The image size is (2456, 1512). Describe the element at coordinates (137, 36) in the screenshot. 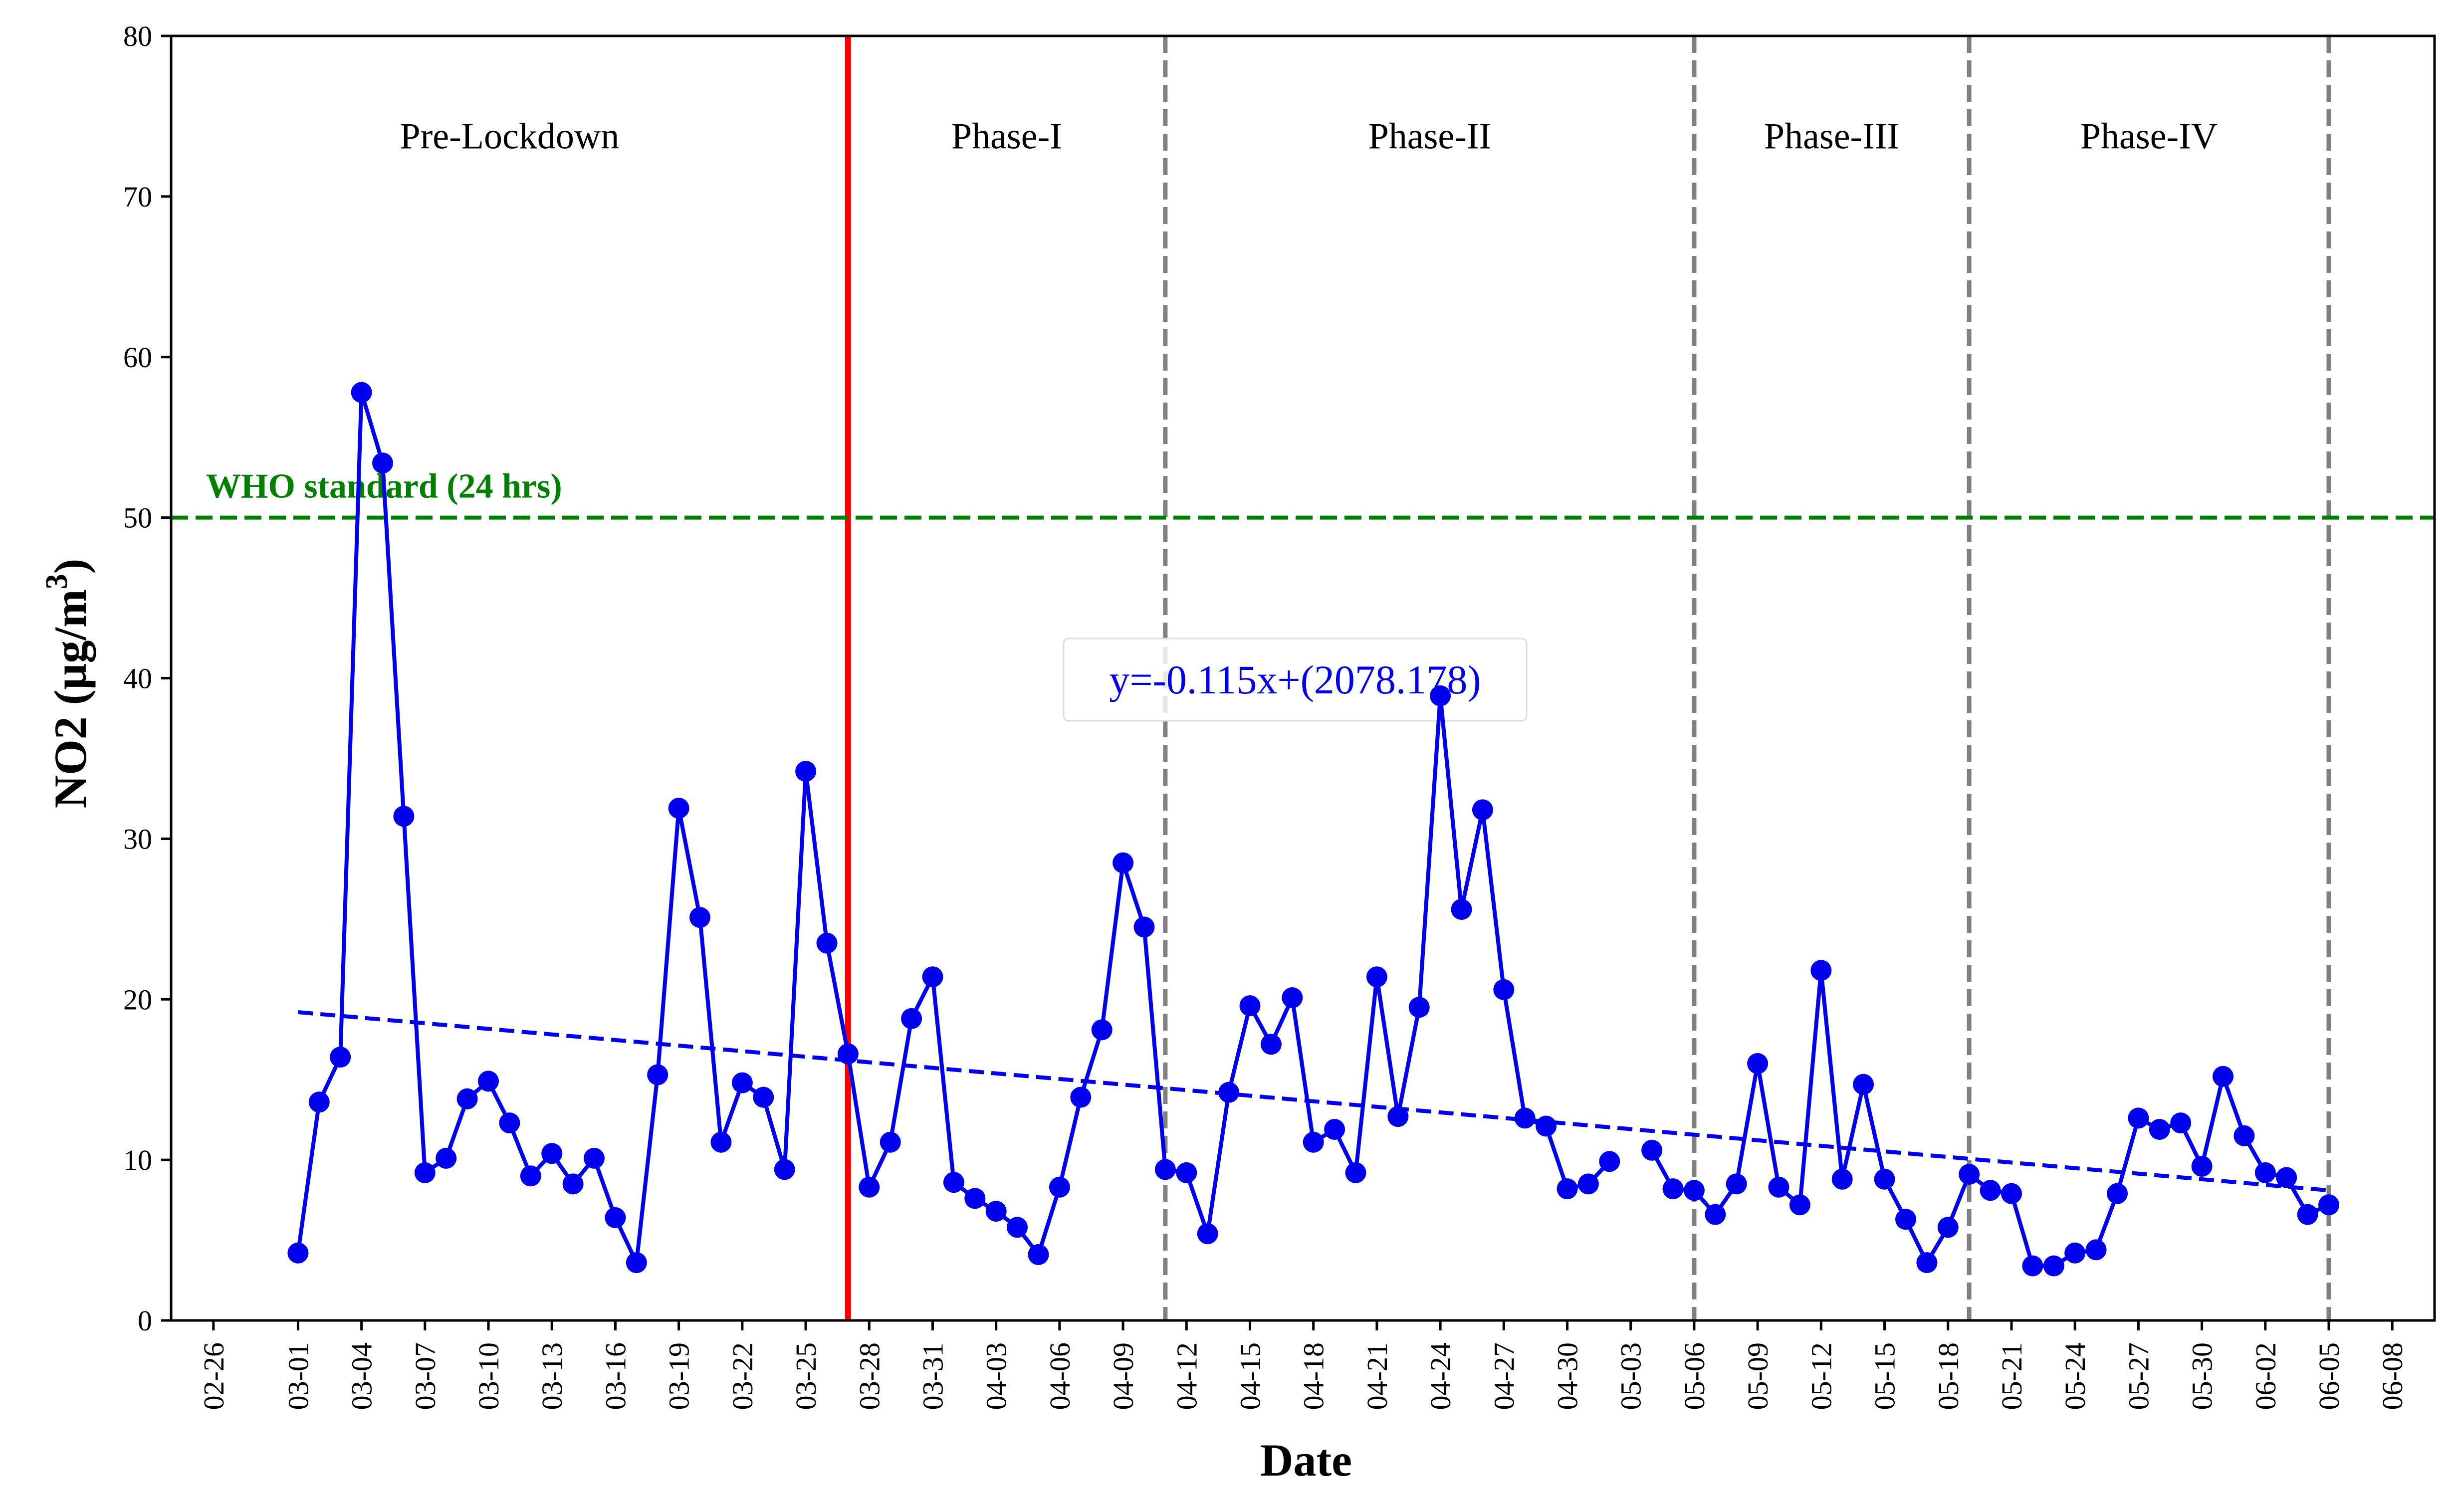

I see `y-tick-label: 80` at that location.